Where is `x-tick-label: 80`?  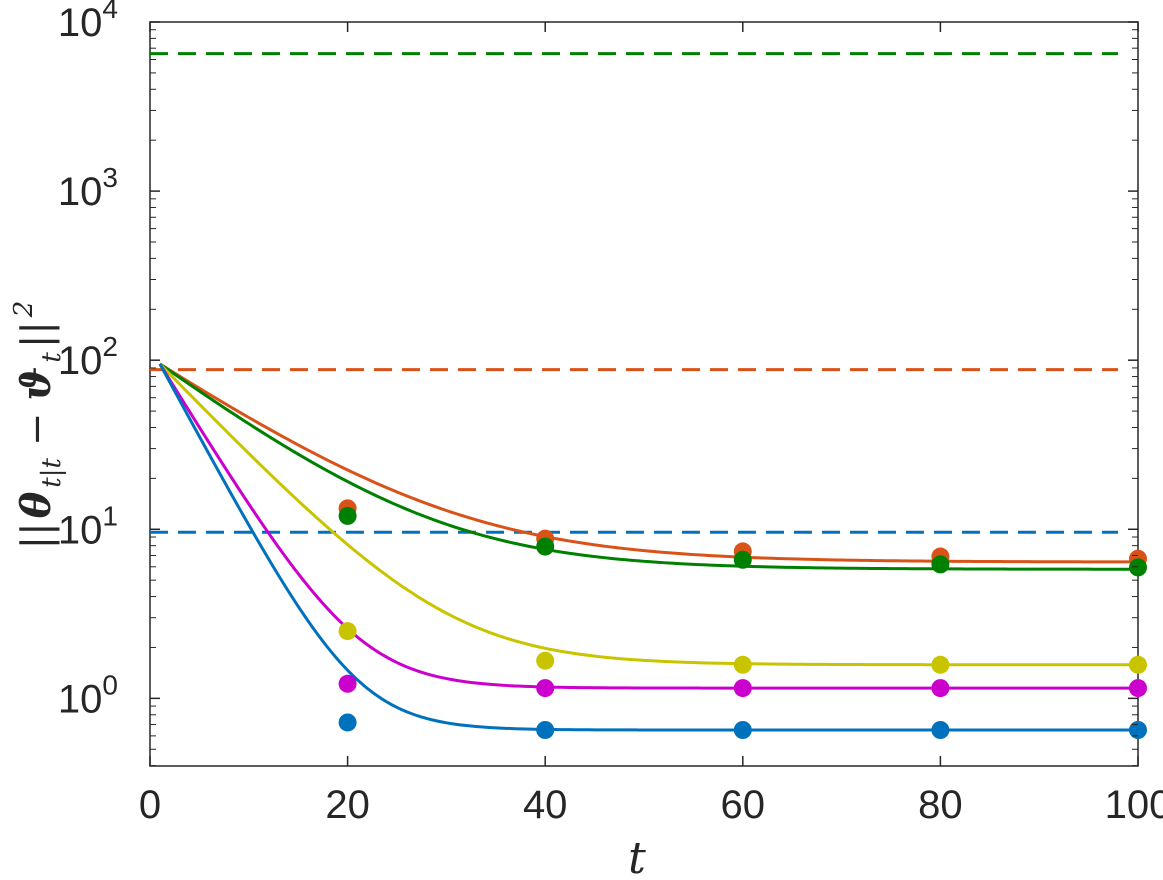
x-tick-label: 80 is located at coordinates (940, 805).